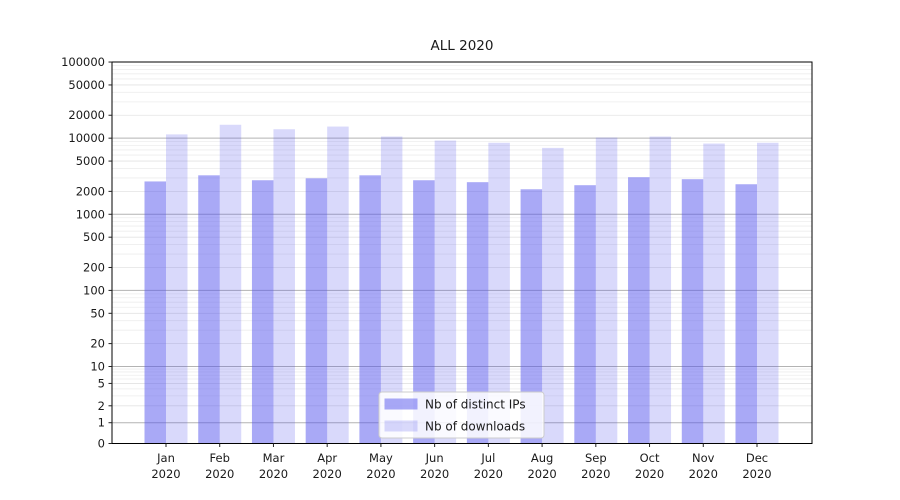 The image size is (900, 500). Describe the element at coordinates (327, 458) in the screenshot. I see `x-tick-label-apr: Apr` at that location.